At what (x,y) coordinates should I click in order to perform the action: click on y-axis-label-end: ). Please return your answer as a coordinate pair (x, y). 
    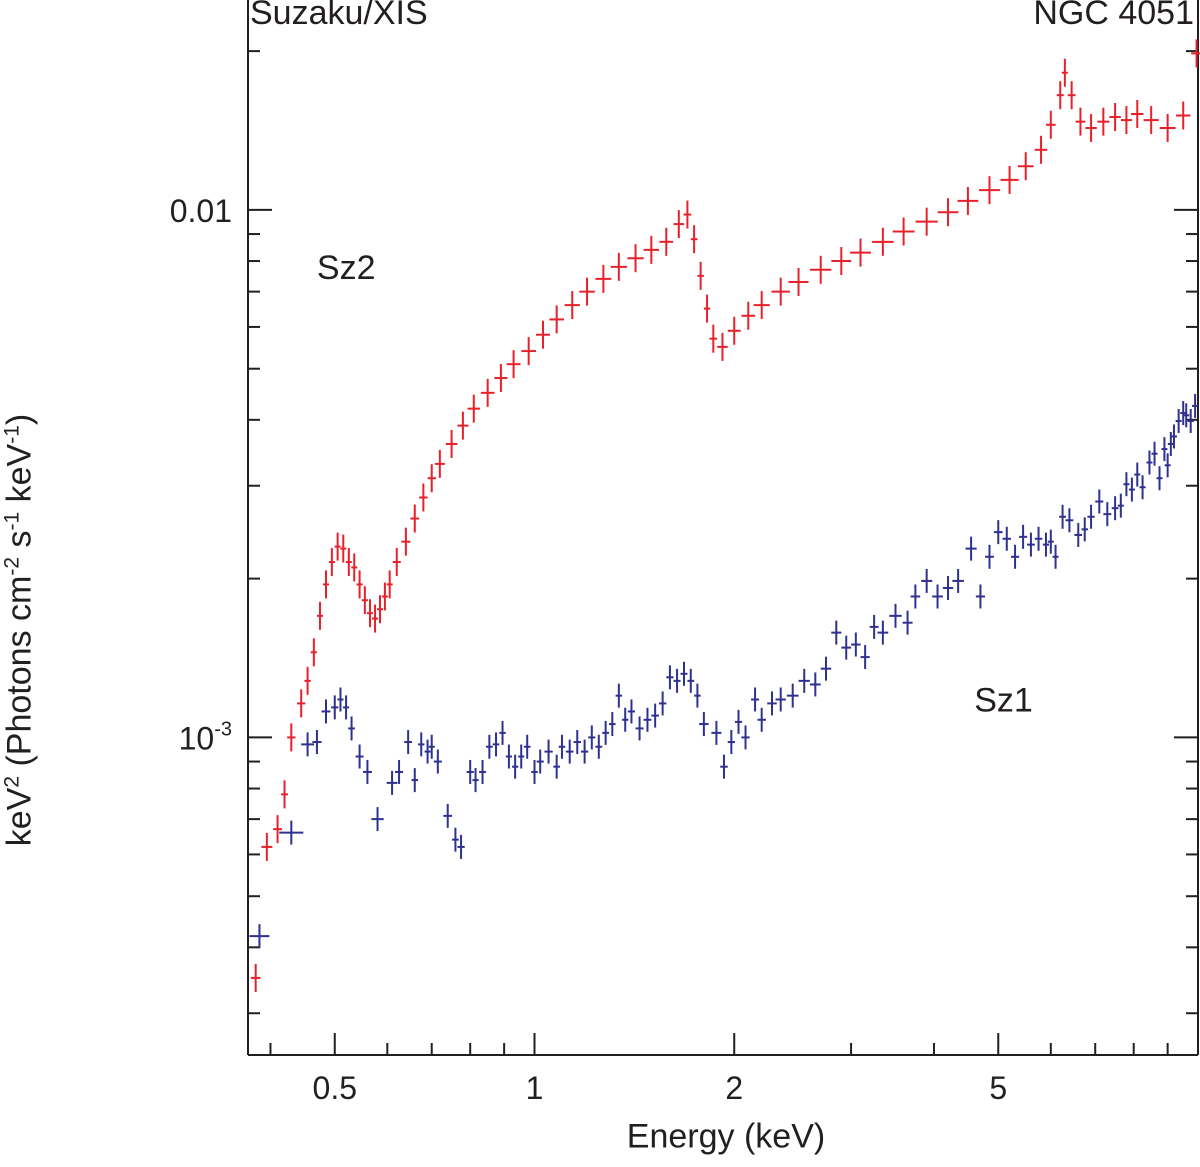
    Looking at the image, I should click on (19, 419).